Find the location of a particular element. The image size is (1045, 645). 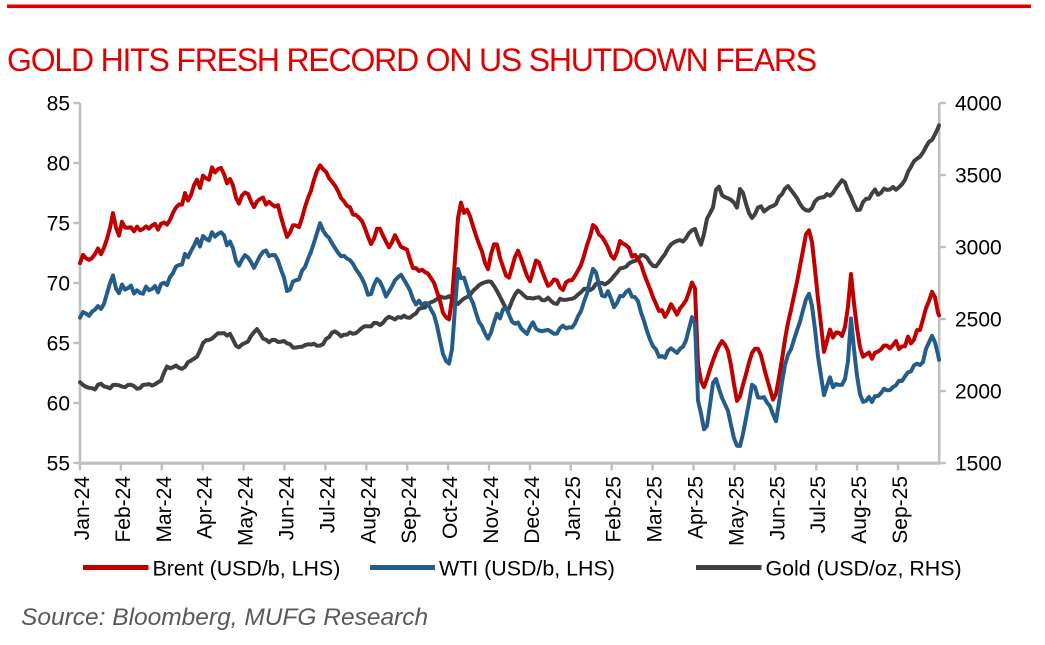

svg-text: Jan-24 is located at coordinates (82, 508).